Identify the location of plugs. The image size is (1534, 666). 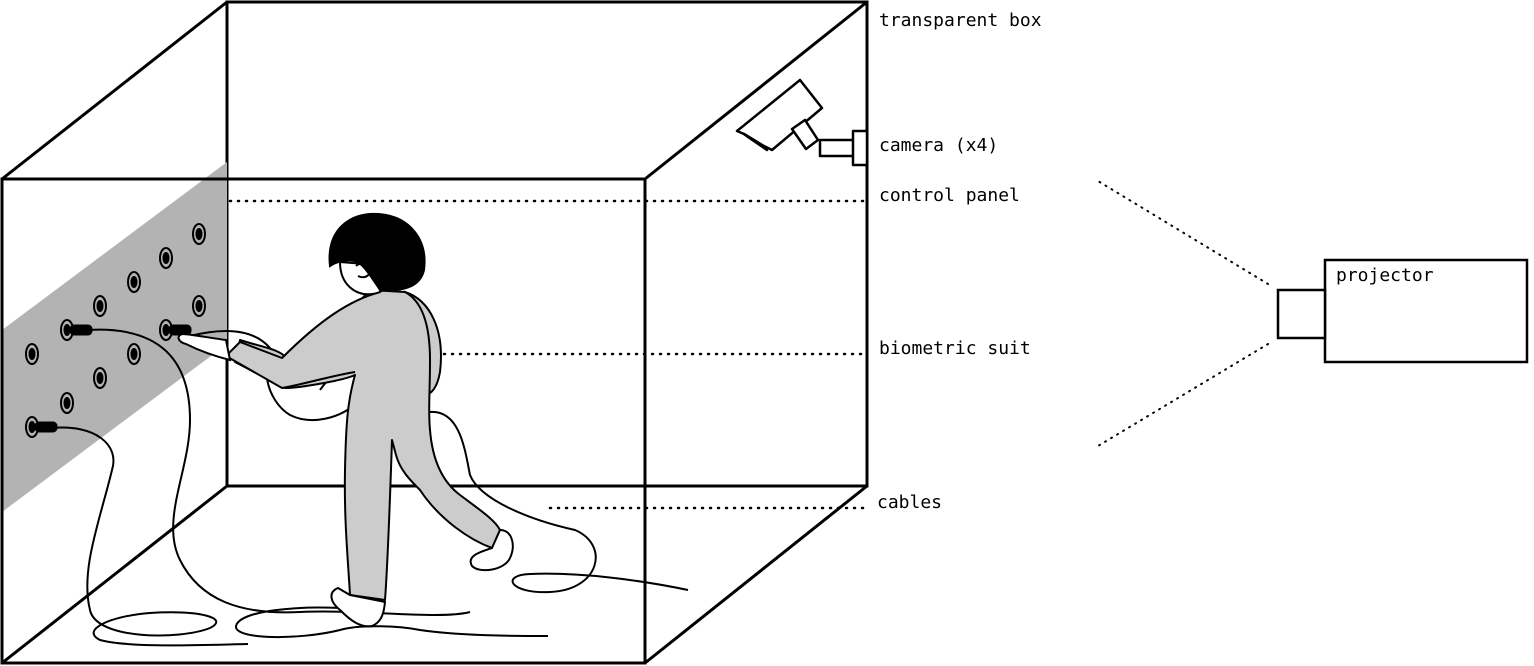
(113, 378).